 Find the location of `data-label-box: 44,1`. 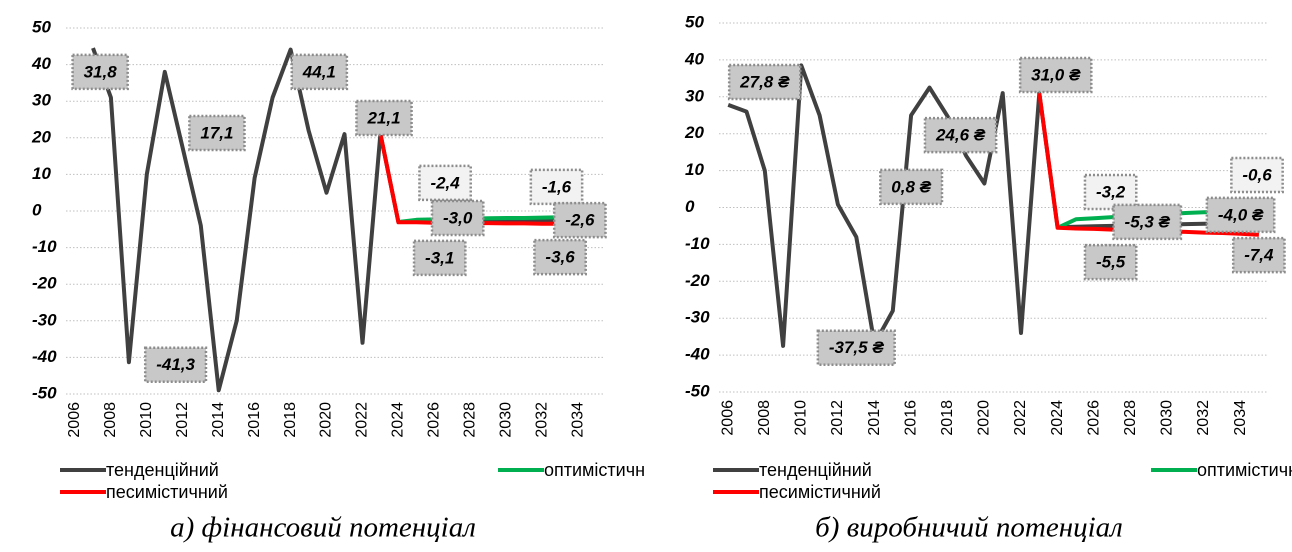

data-label-box: 44,1 is located at coordinates (319, 72).